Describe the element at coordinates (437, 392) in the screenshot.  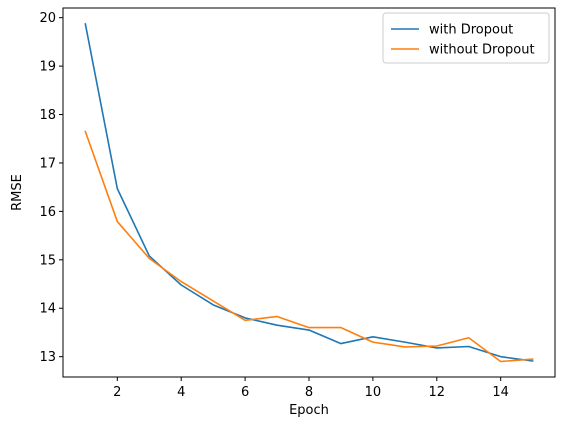
I see `x-tick-label: 12` at that location.